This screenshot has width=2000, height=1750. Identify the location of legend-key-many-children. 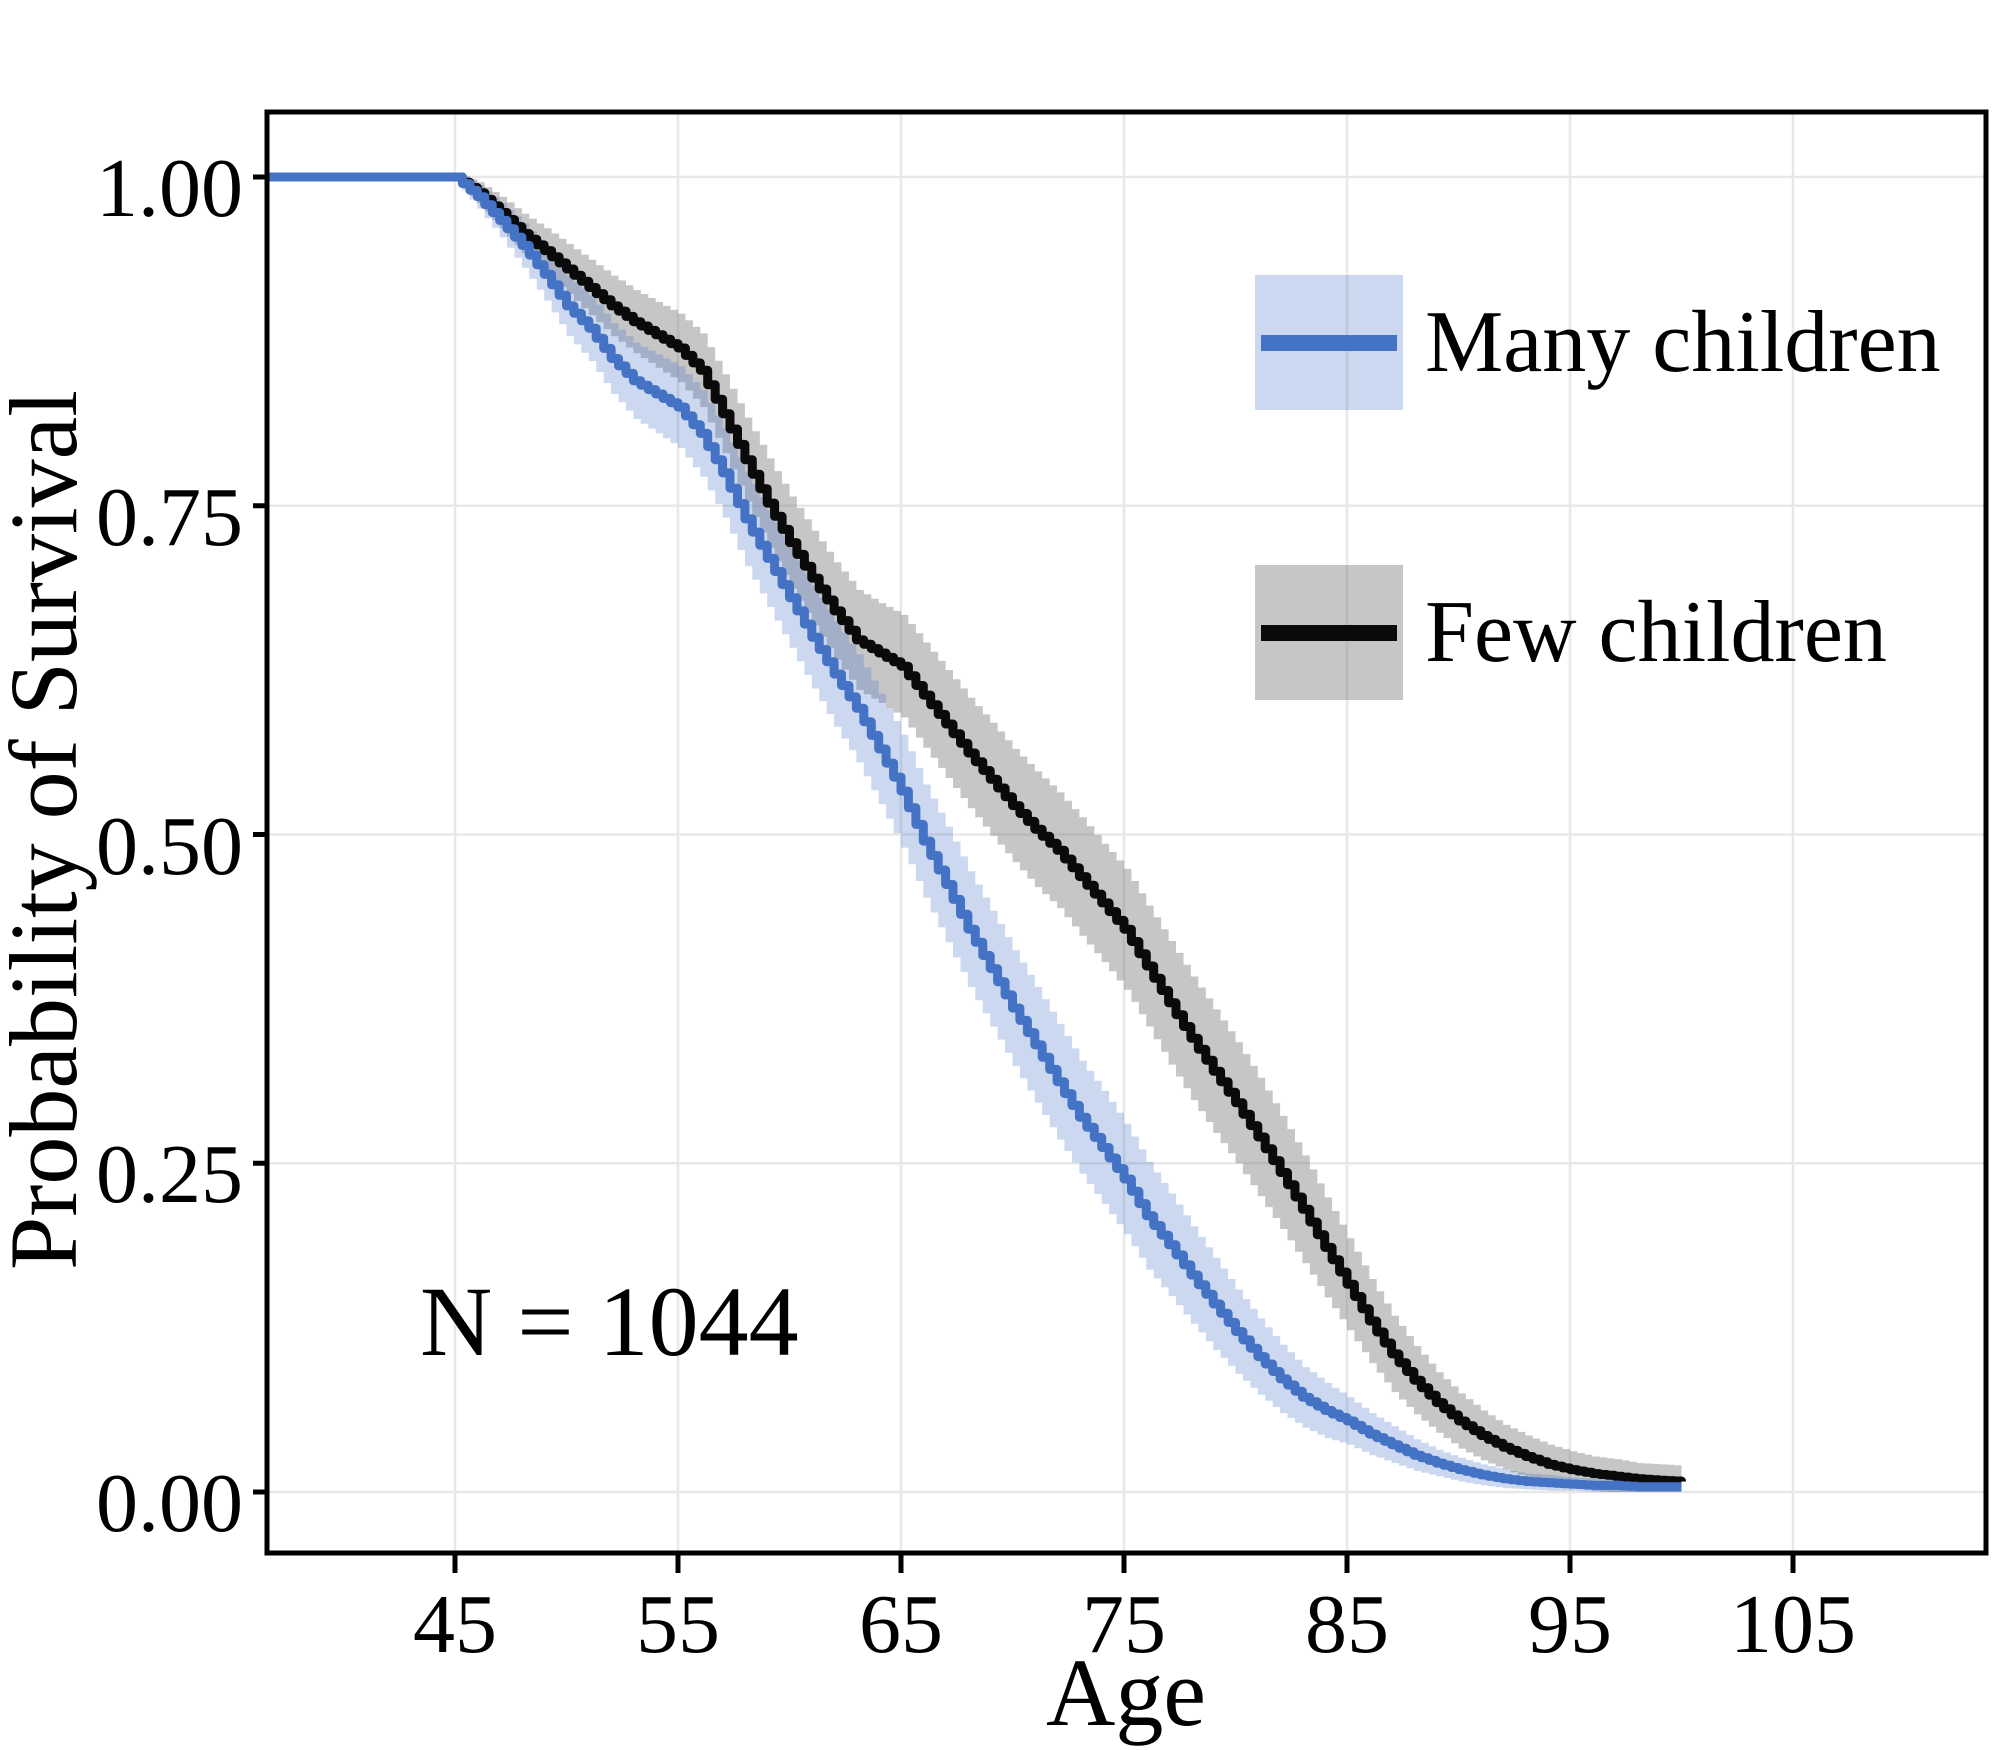
(1329, 342).